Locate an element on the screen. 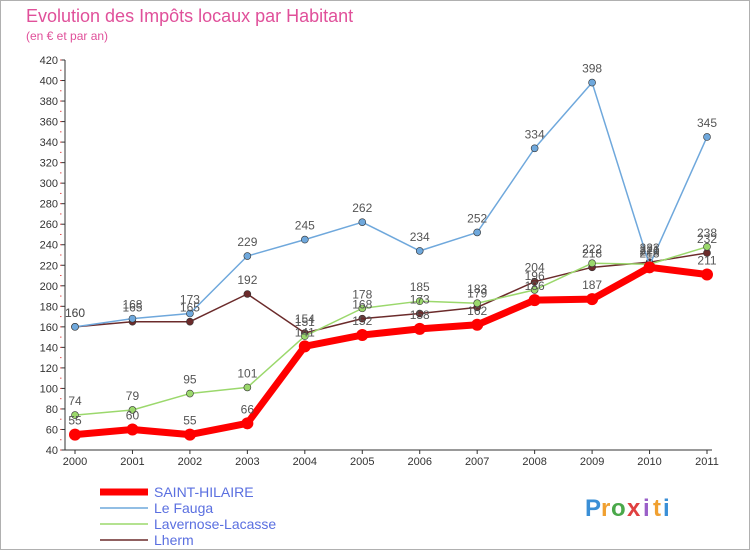  data-label: 187 is located at coordinates (592, 285).